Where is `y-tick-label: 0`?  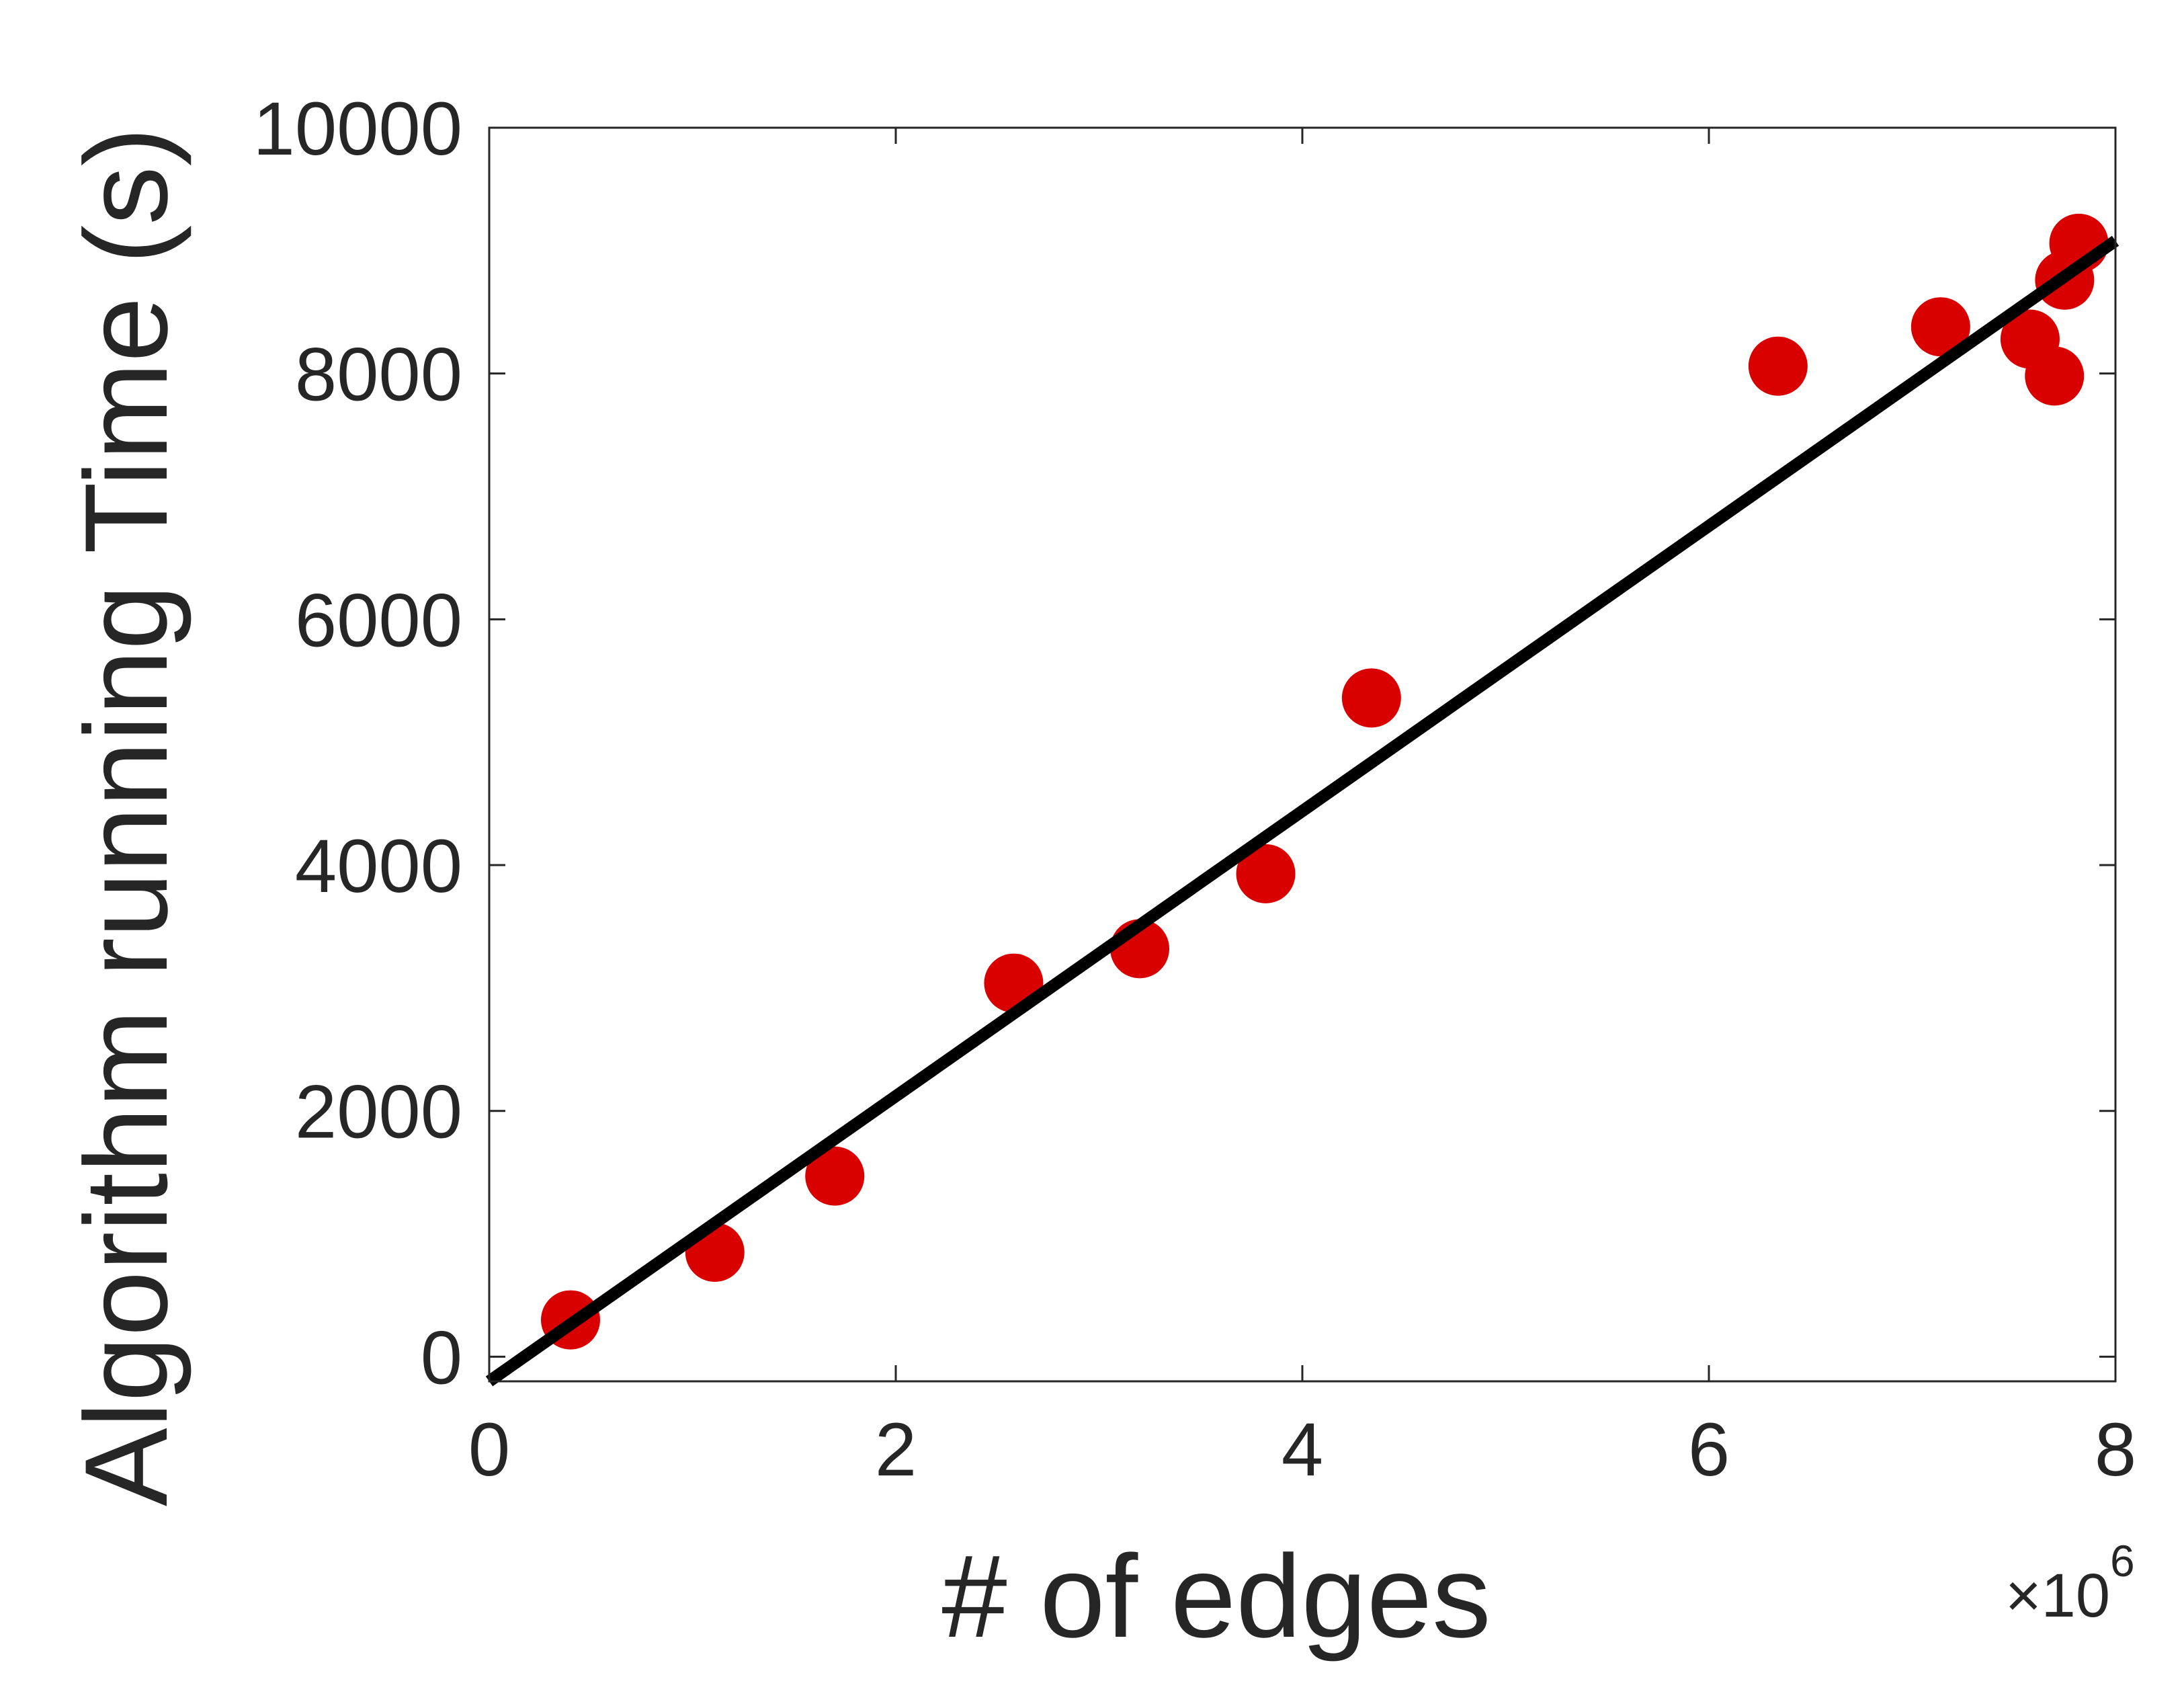
y-tick-label: 0 is located at coordinates (441, 1357).